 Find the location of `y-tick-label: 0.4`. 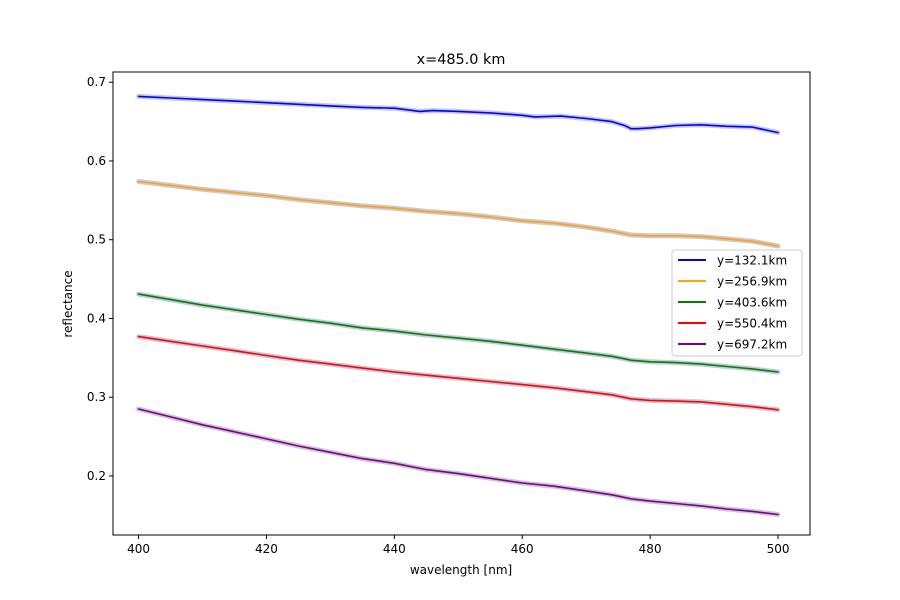

y-tick-label: 0.4 is located at coordinates (96, 318).